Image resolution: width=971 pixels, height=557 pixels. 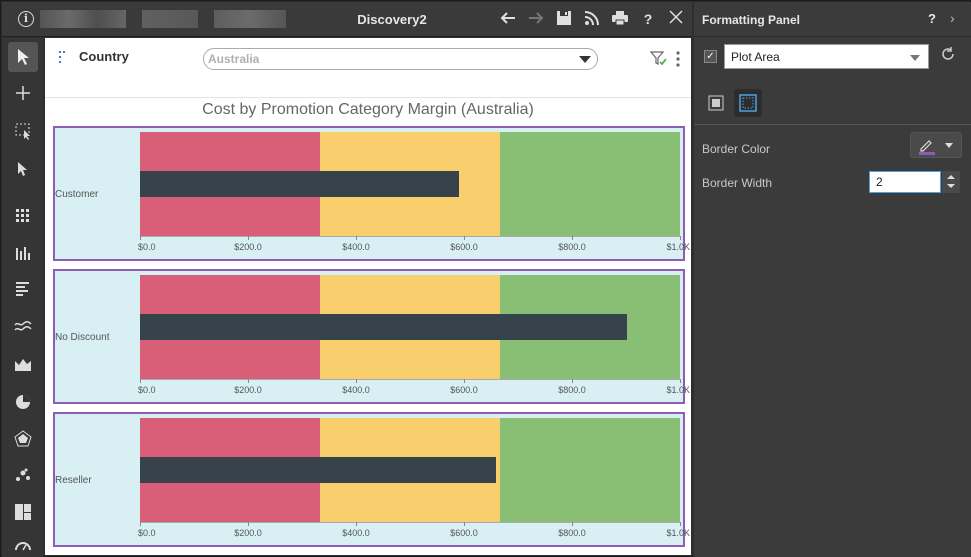 What do you see at coordinates (648, 19) in the screenshot?
I see `help-icon: ?` at bounding box center [648, 19].